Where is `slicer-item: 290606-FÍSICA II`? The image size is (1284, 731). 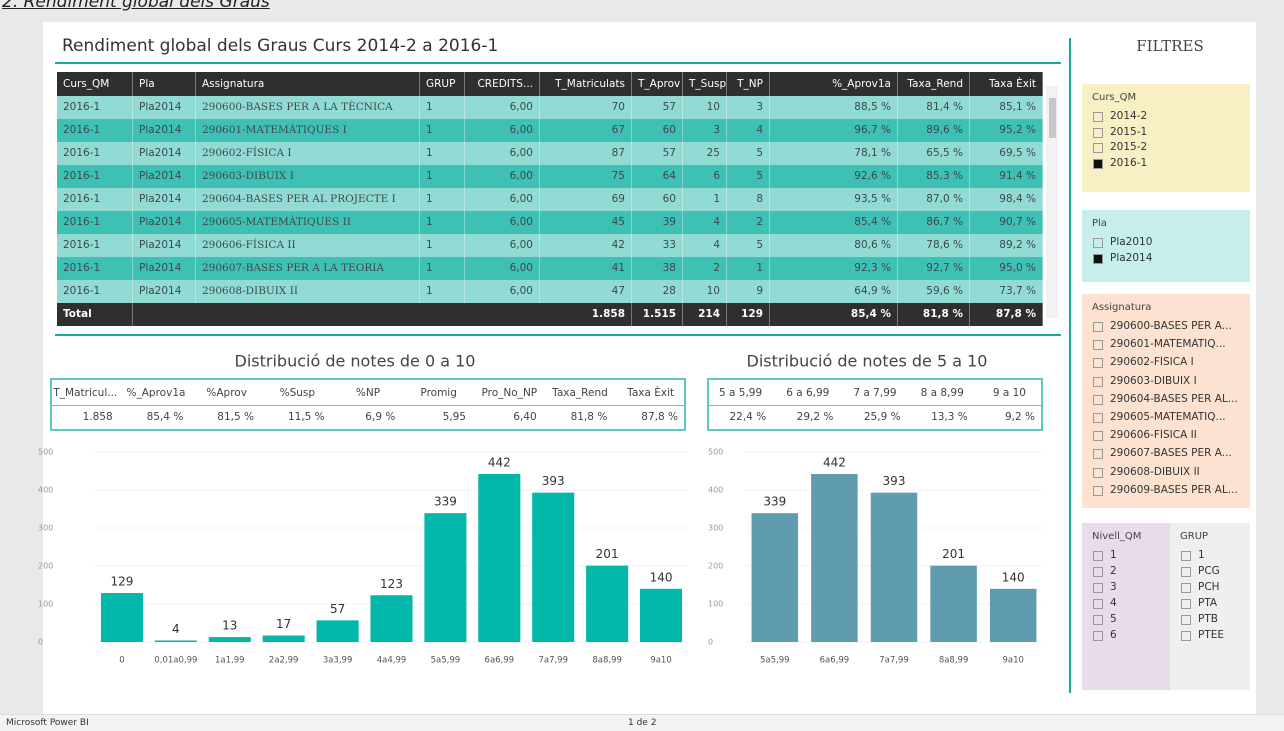 slicer-item: 290606-FÍSICA II is located at coordinates (1153, 435).